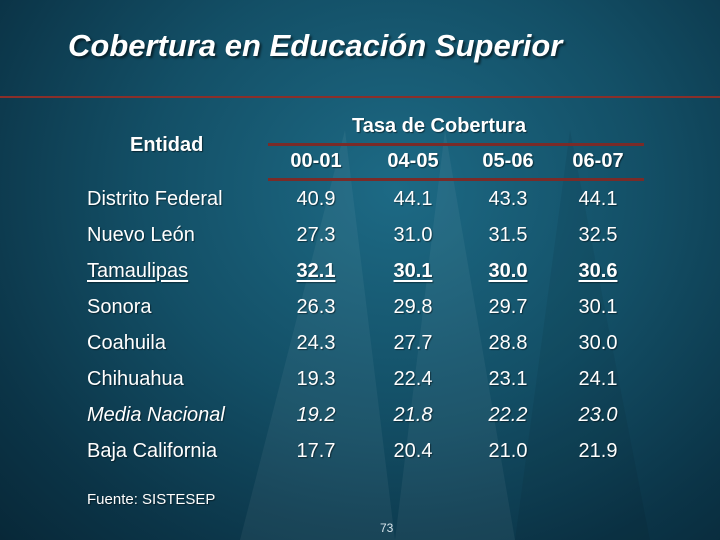 The height and width of the screenshot is (540, 720). I want to click on row-value: 31.5, so click(508, 235).